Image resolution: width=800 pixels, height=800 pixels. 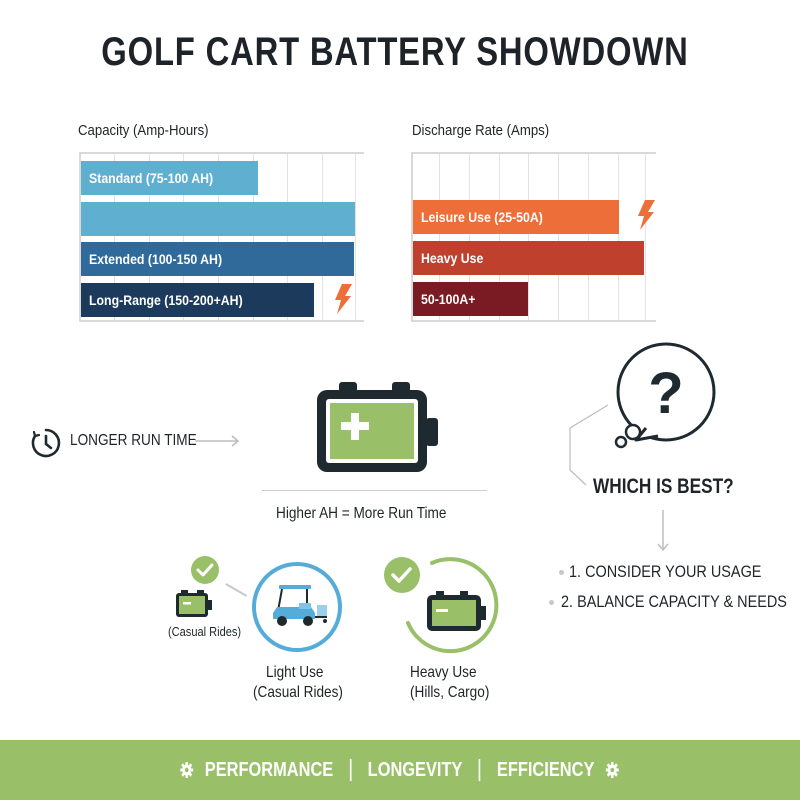 I want to click on connector-line, so click(x=236, y=590).